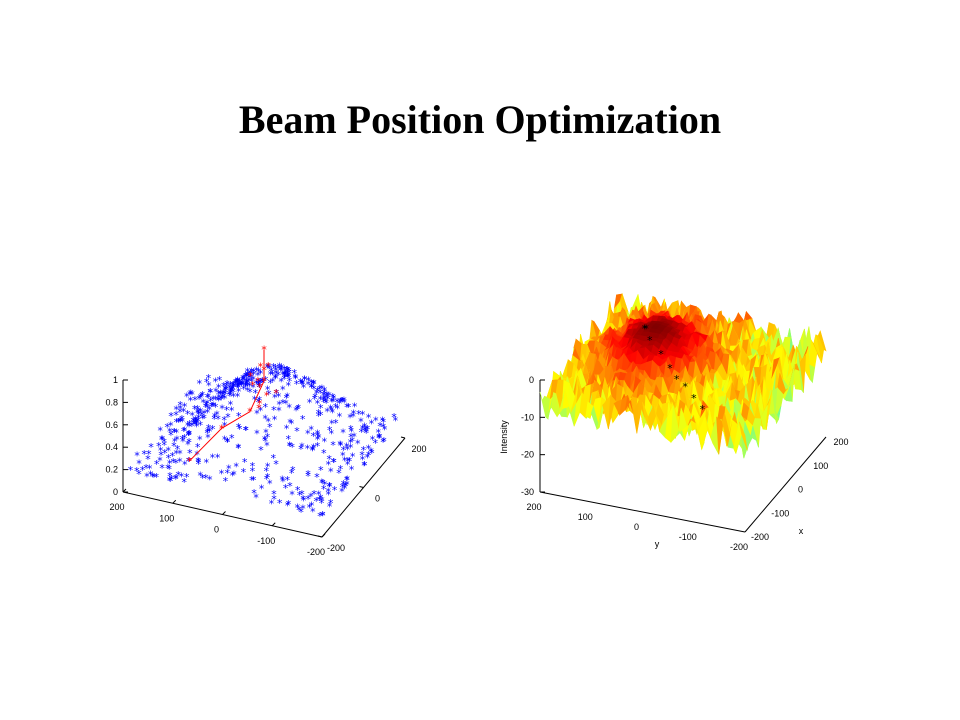  What do you see at coordinates (760, 537) in the screenshot?
I see `y-tick-label: -200` at bounding box center [760, 537].